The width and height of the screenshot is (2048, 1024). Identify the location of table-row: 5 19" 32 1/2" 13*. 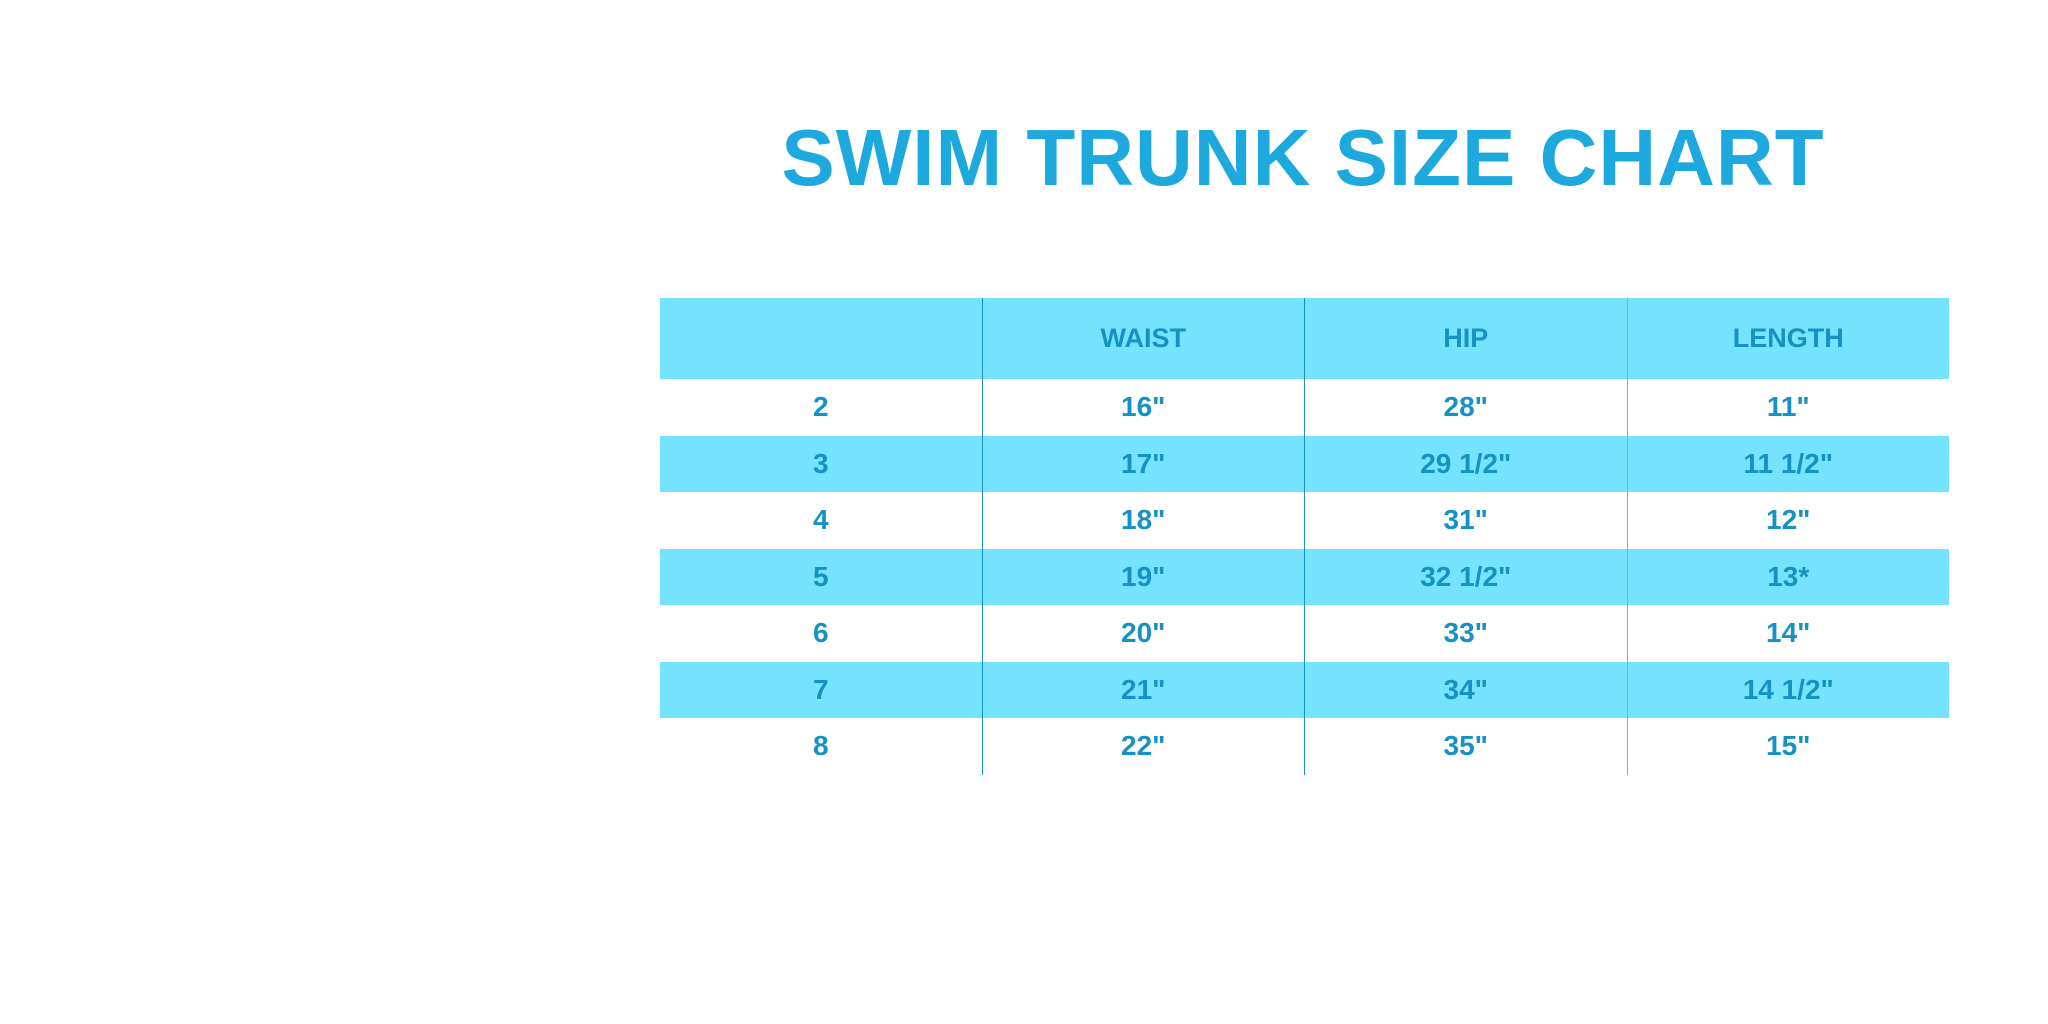
(1304, 576).